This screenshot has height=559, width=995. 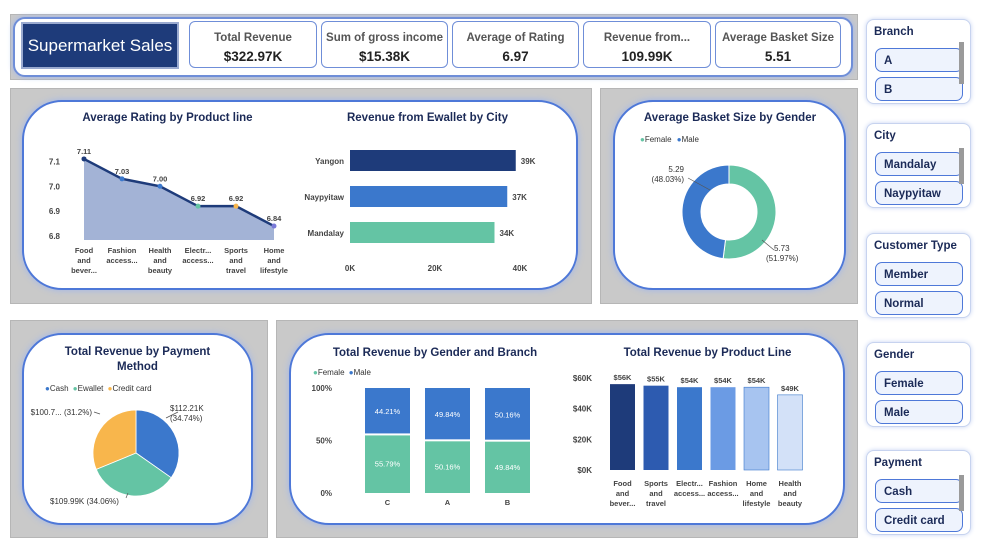 I want to click on donut-slice-male, so click(x=705, y=212).